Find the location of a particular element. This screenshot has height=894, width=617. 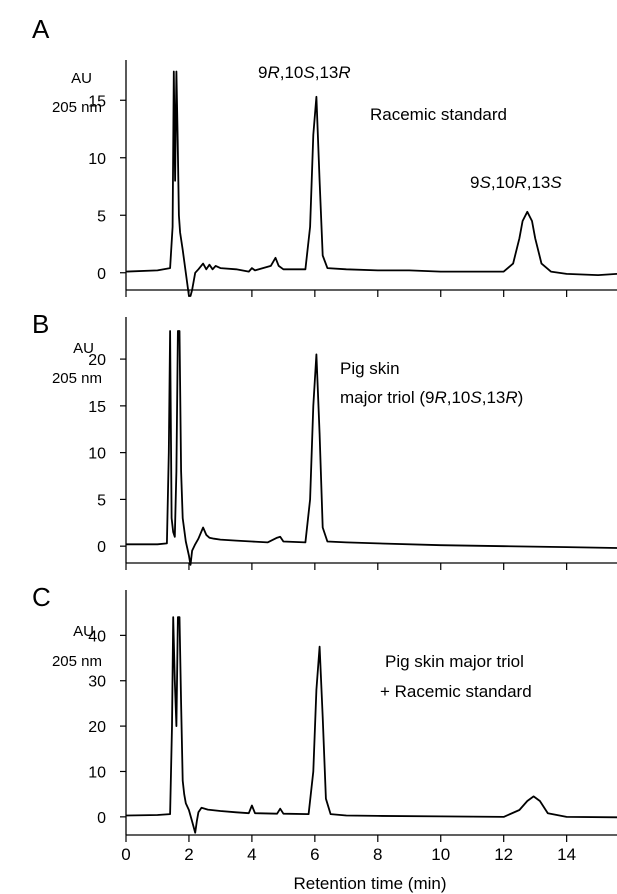

x-tick-label: 10 is located at coordinates (440, 854).